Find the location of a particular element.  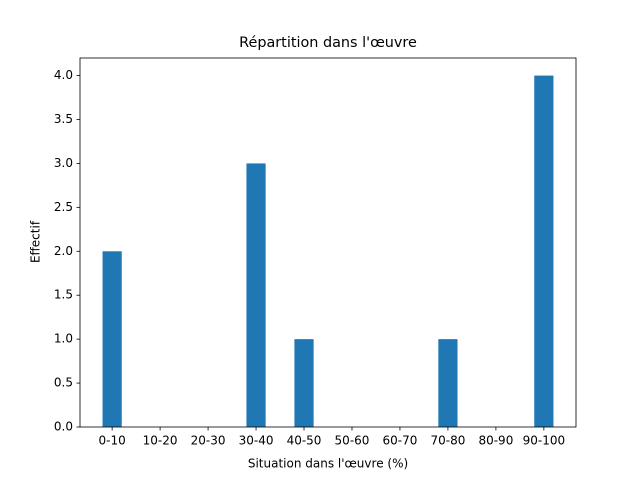

y-tick-label: 2.5 is located at coordinates (63, 207).